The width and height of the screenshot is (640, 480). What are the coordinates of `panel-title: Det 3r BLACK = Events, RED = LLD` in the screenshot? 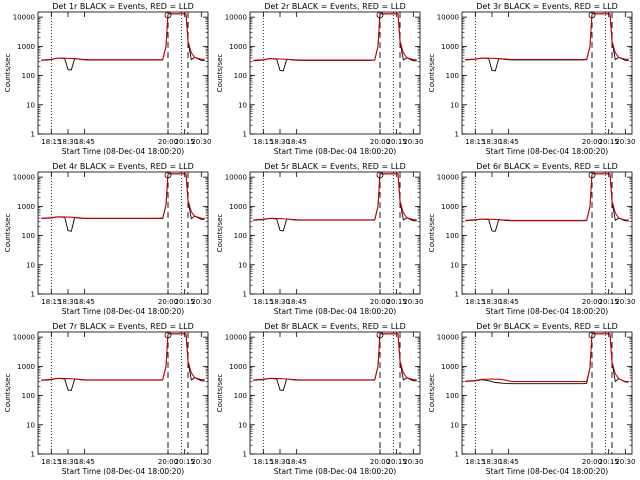 It's located at (547, 6).